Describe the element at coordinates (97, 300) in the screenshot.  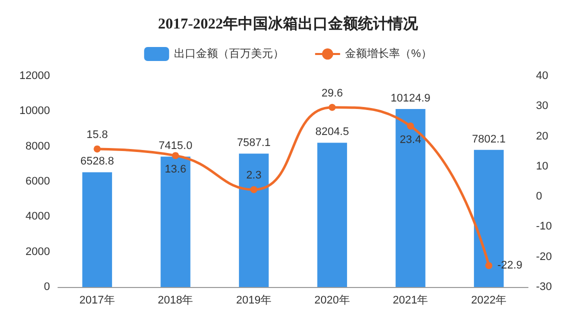
I see `x-tick-label: 2017年` at that location.